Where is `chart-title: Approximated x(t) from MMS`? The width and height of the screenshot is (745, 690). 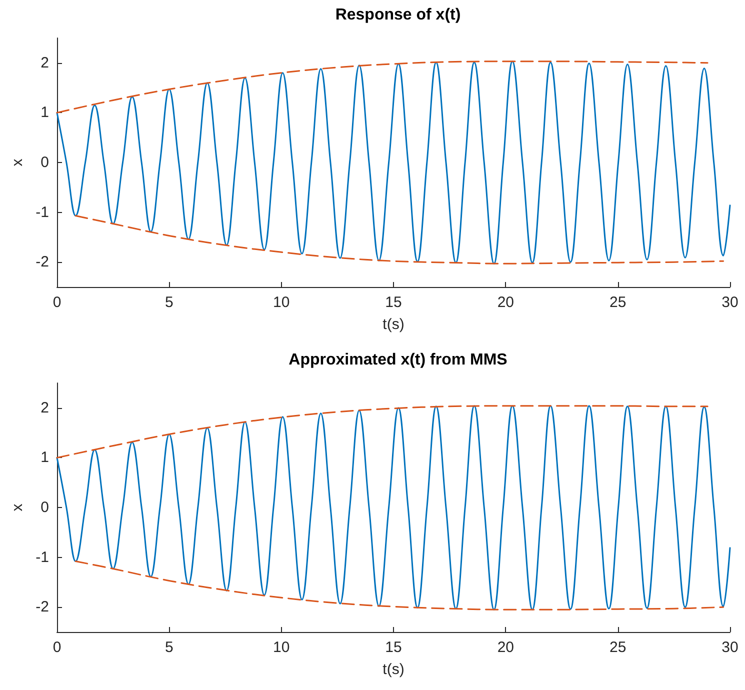 chart-title: Approximated x(t) from MMS is located at coordinates (398, 360).